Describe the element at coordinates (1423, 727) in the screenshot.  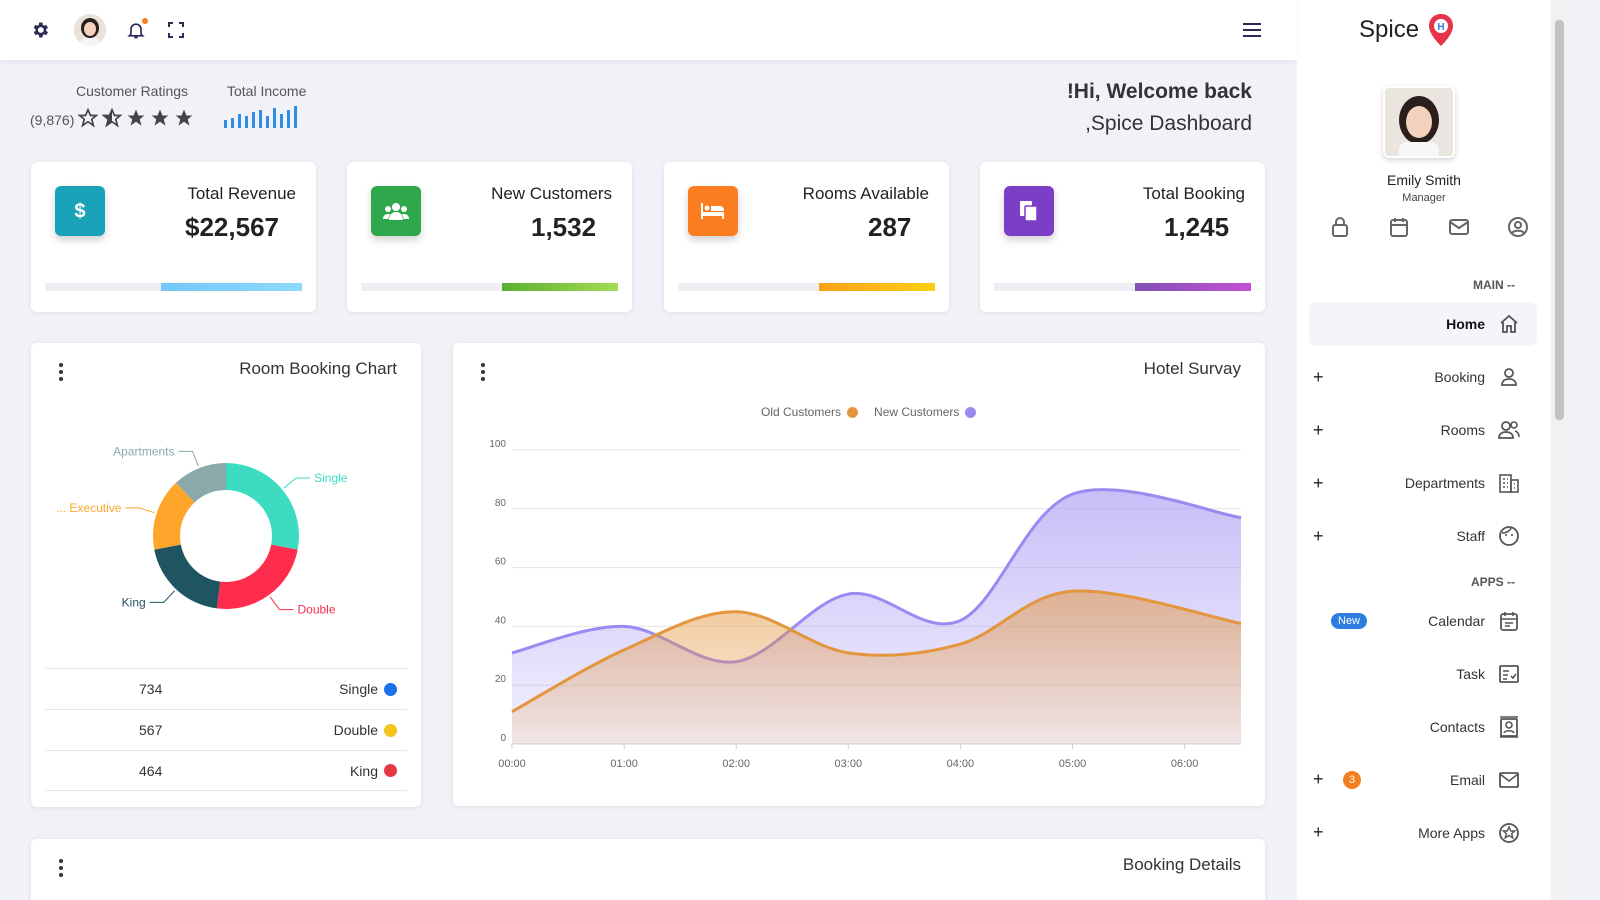
I see `sidebar-item-contacts: Contacts` at that location.